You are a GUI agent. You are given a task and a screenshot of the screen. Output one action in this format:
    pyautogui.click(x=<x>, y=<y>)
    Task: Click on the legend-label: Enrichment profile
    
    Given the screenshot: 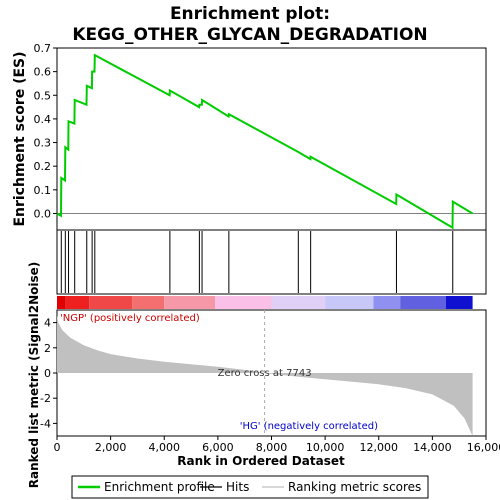 What is the action you would take?
    pyautogui.click(x=159, y=487)
    